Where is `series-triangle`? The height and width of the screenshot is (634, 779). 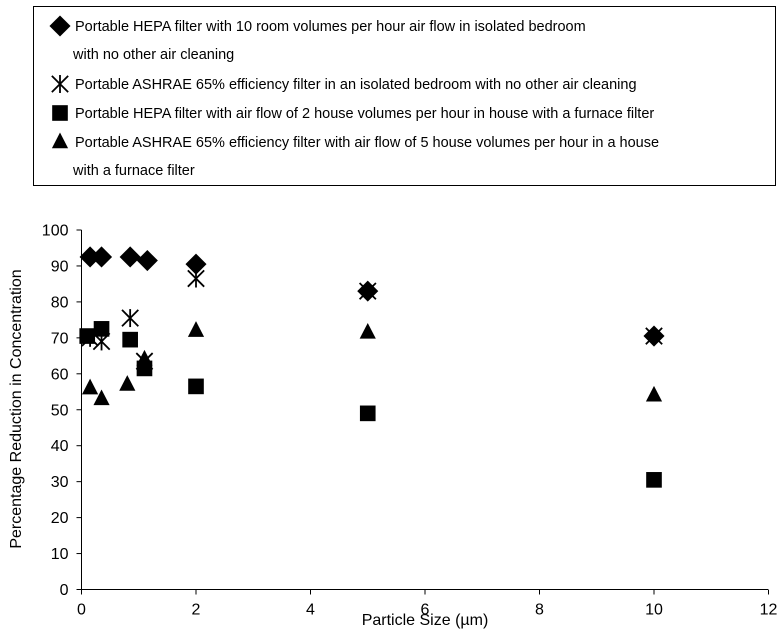
series-triangle is located at coordinates (372, 363).